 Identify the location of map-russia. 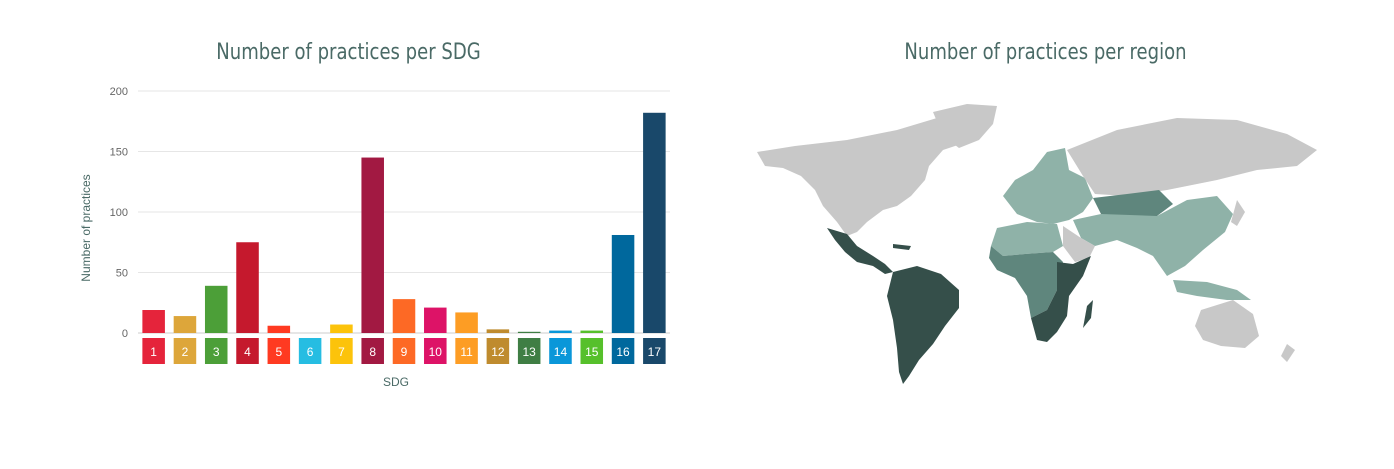
(1192, 157).